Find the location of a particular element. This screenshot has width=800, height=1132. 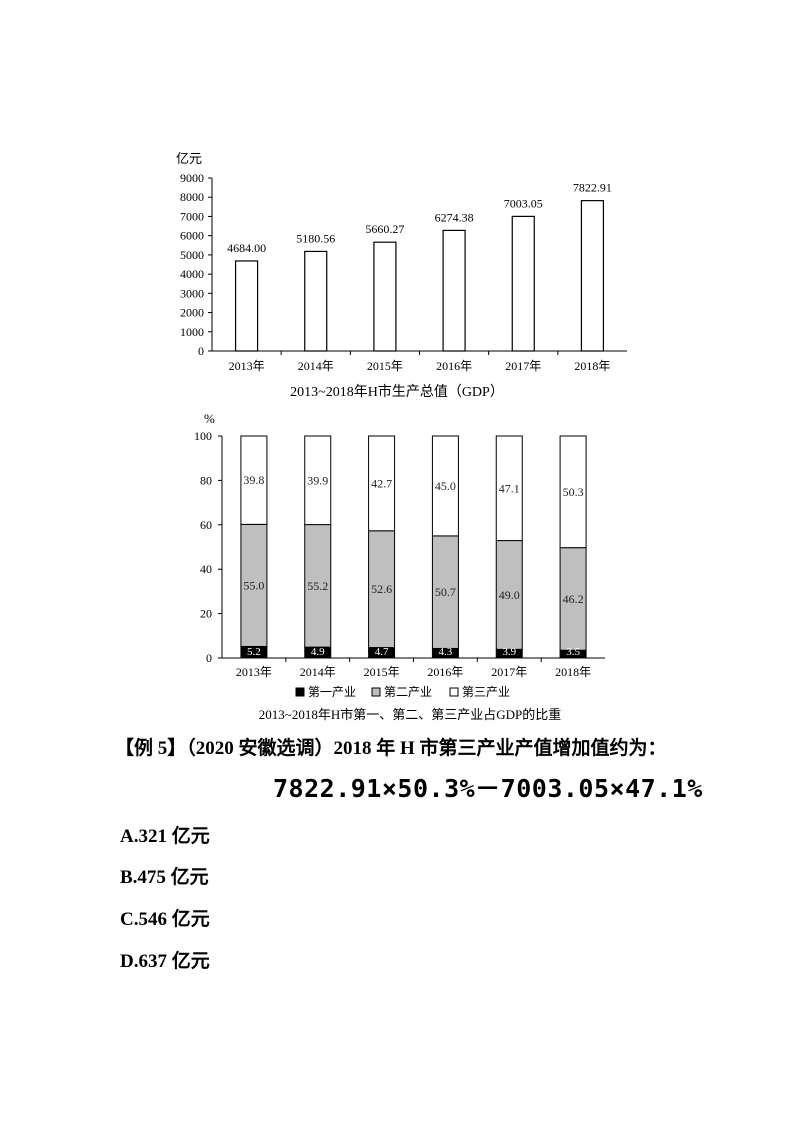

chart1-x-tick-label: 2014年 is located at coordinates (316, 366).